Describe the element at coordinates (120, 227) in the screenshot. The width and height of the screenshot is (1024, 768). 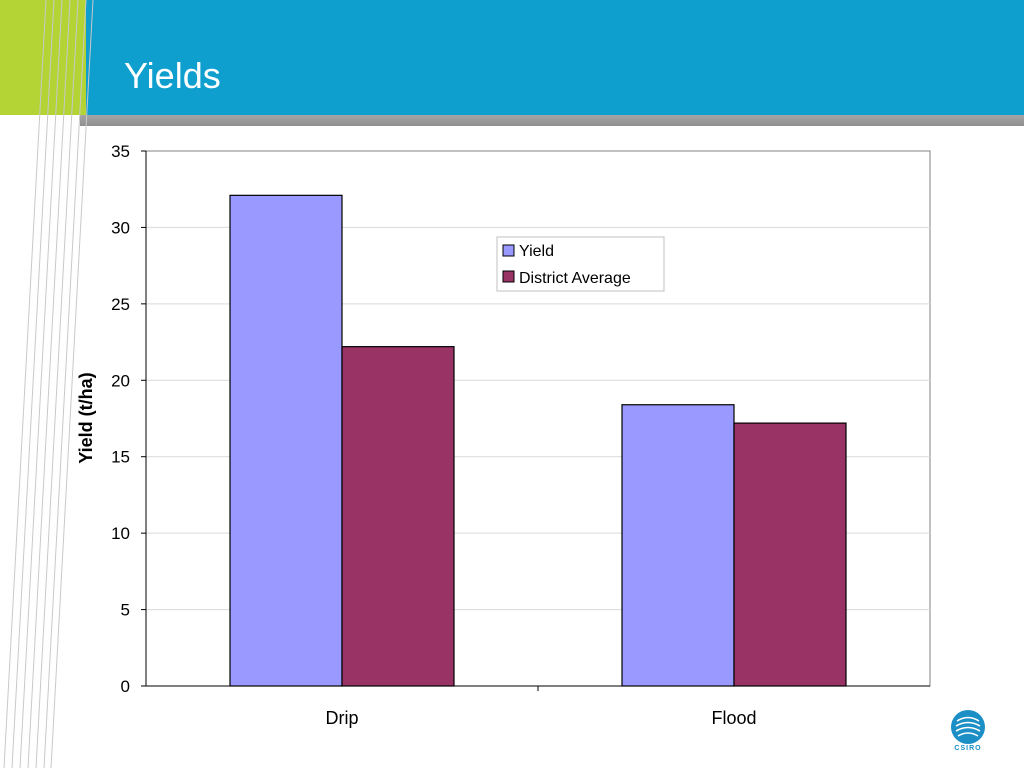
I see `y-tick-label: 30` at that location.